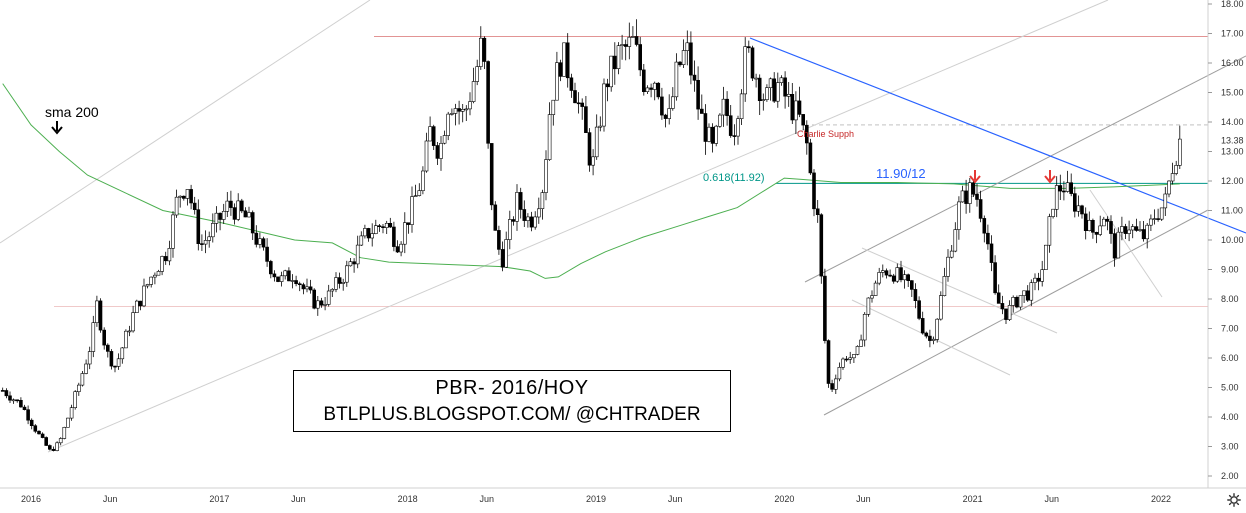 The width and height of the screenshot is (1246, 513). I want to click on sma-label: sma 200, so click(72, 112).